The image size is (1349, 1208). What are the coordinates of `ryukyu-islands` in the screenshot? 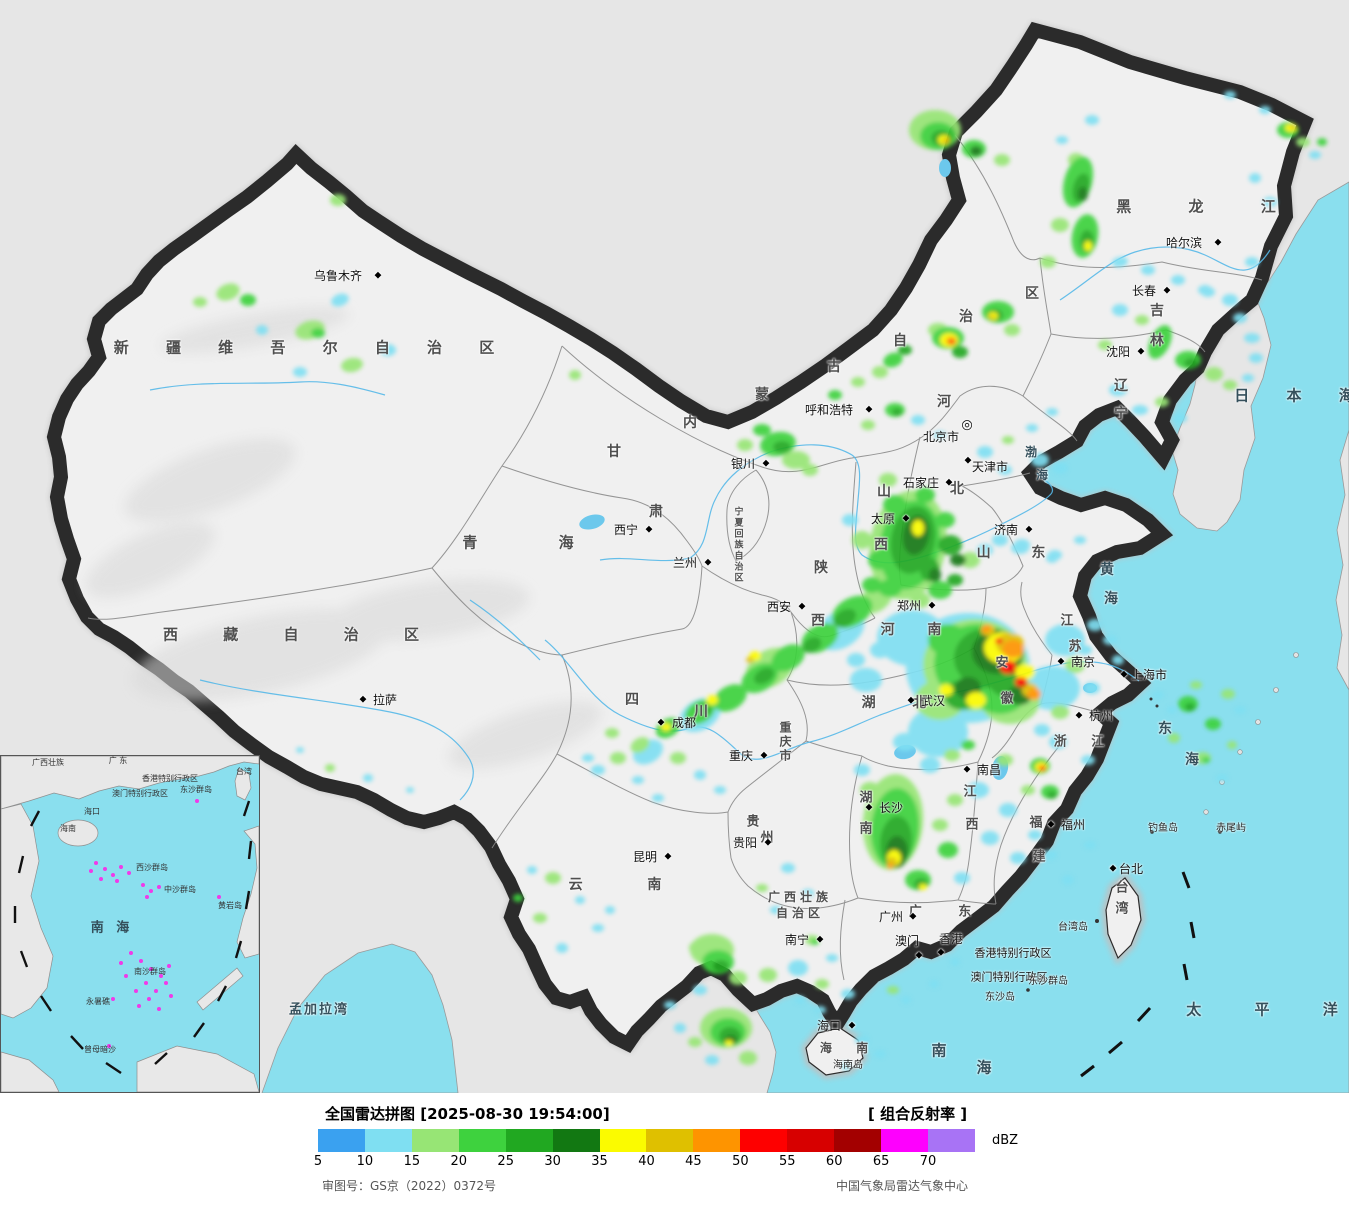 It's located at (1251, 733).